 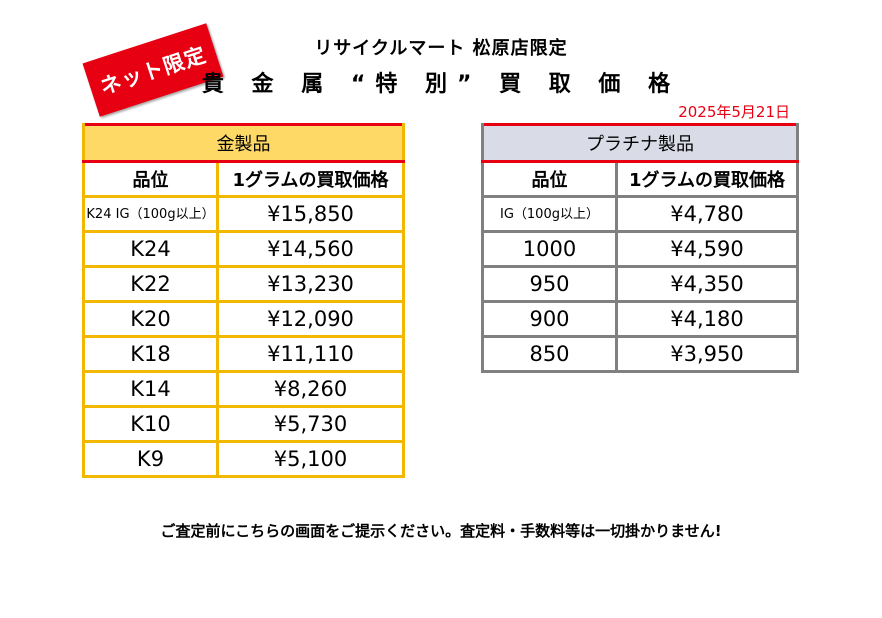 I want to click on platinum-grade-cell: 900, so click(x=549, y=319).